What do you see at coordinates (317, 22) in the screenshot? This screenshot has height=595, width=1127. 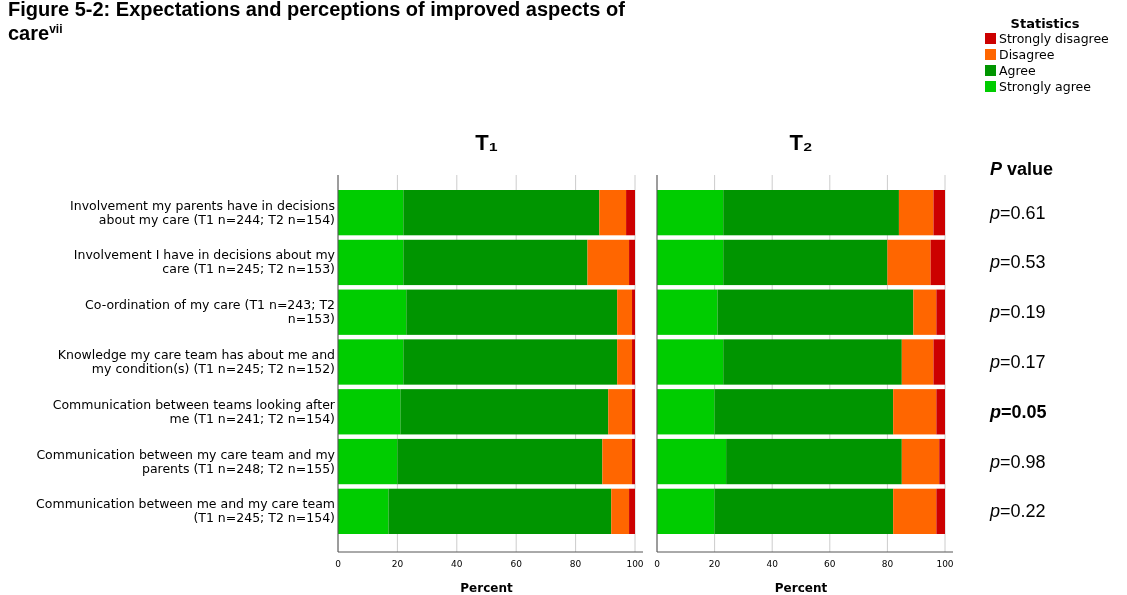 I see `chart-title: Figure 5-2: Expectations and perceptions of improved aspects of care$^{vii}$` at bounding box center [317, 22].